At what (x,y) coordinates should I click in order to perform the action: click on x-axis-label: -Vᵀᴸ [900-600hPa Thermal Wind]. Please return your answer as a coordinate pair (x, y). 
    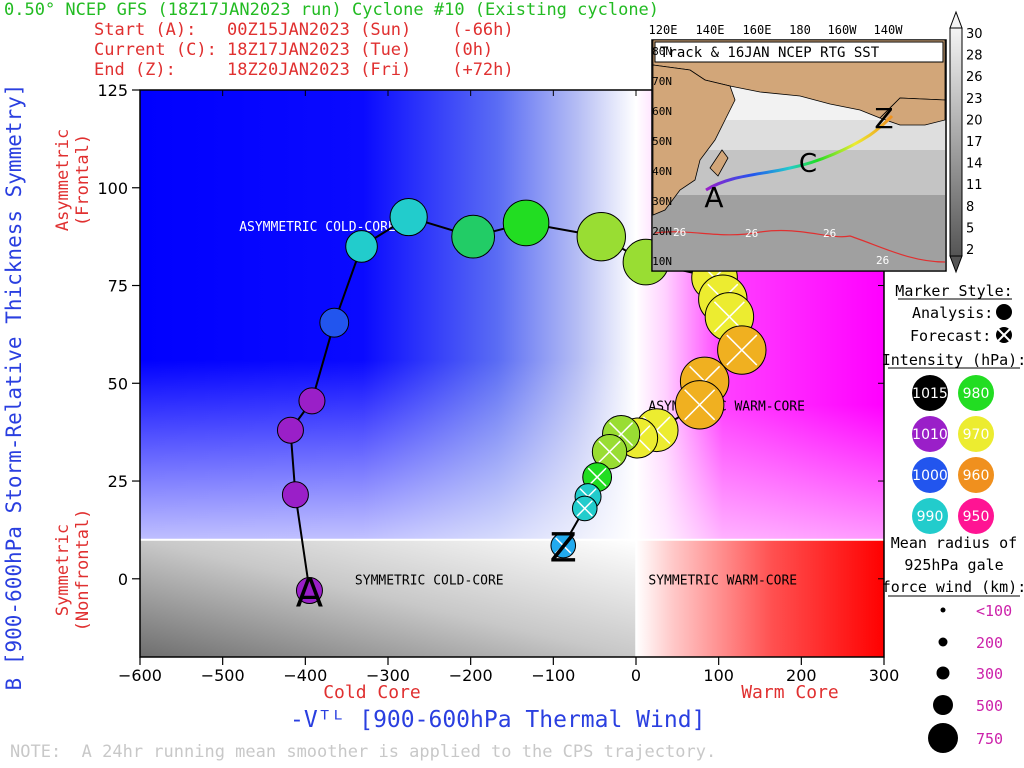
    Looking at the image, I should click on (498, 720).